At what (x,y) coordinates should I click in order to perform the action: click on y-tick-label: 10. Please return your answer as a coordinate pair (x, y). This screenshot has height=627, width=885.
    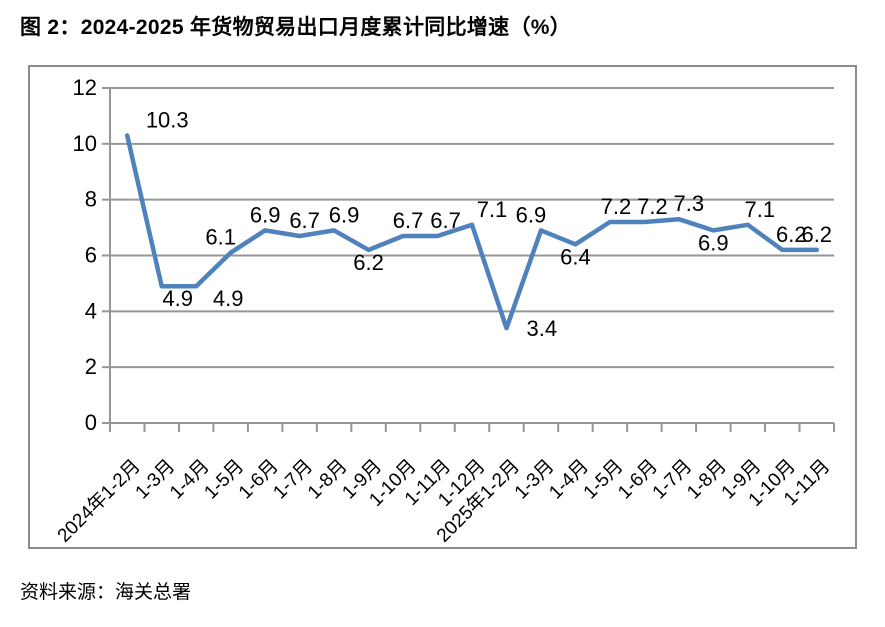
    Looking at the image, I should click on (85, 143).